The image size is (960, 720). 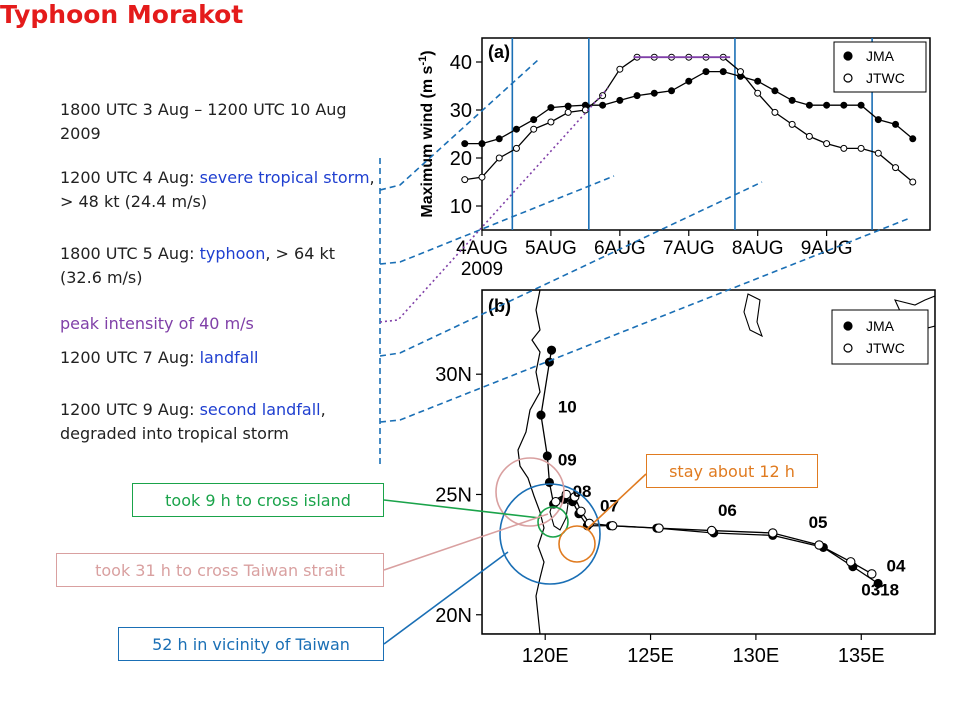 I want to click on y-axis-label-close: ), so click(x=427, y=52).